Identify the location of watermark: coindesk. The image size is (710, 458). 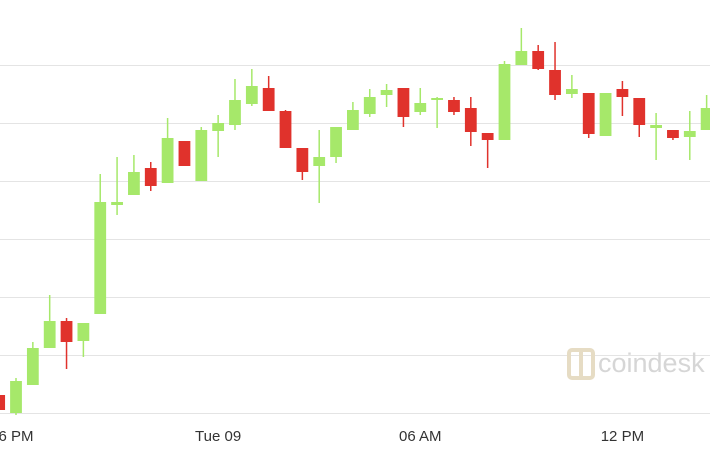
(636, 364).